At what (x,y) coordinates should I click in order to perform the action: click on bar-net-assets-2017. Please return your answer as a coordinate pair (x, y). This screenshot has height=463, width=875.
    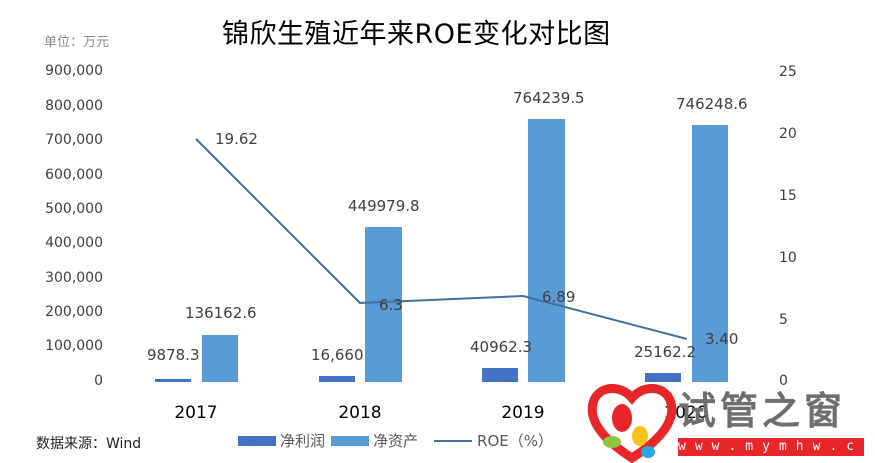
    Looking at the image, I should click on (220, 358).